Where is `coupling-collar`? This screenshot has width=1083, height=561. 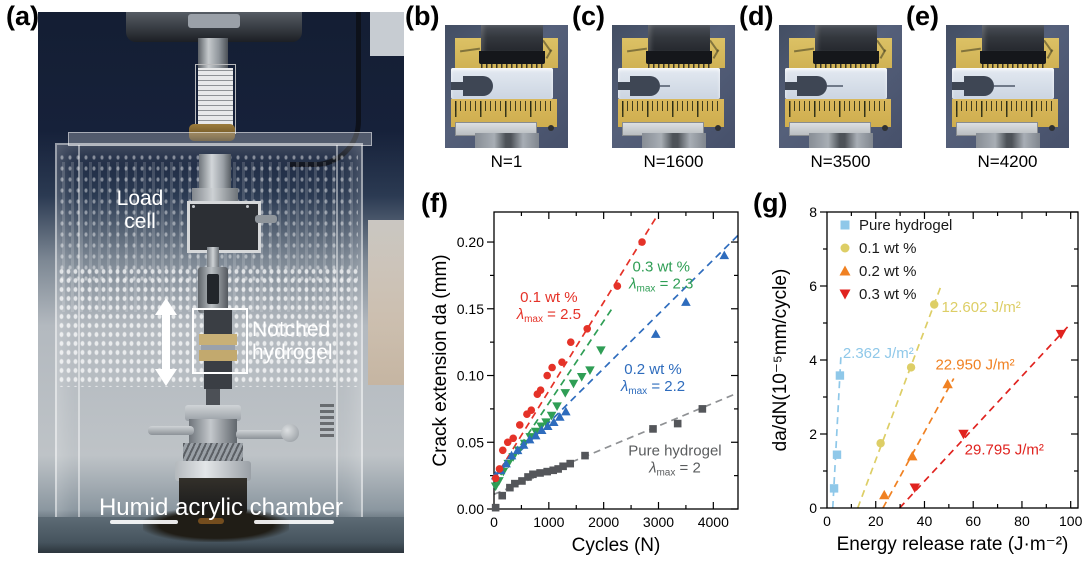 coupling-collar is located at coordinates (215, 195).